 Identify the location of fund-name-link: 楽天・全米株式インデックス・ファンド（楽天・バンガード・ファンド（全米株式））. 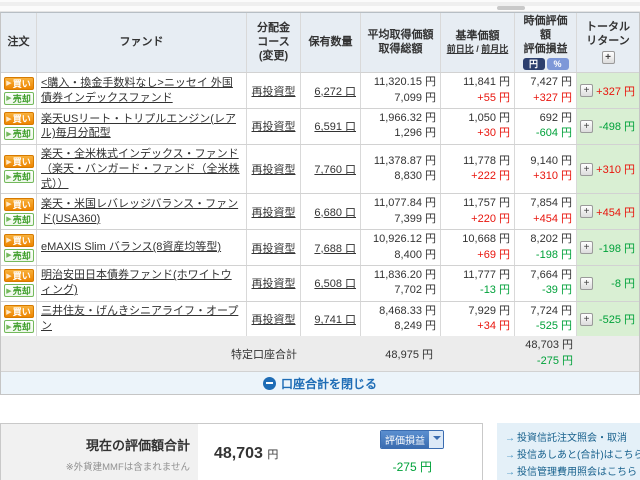
(140, 168).